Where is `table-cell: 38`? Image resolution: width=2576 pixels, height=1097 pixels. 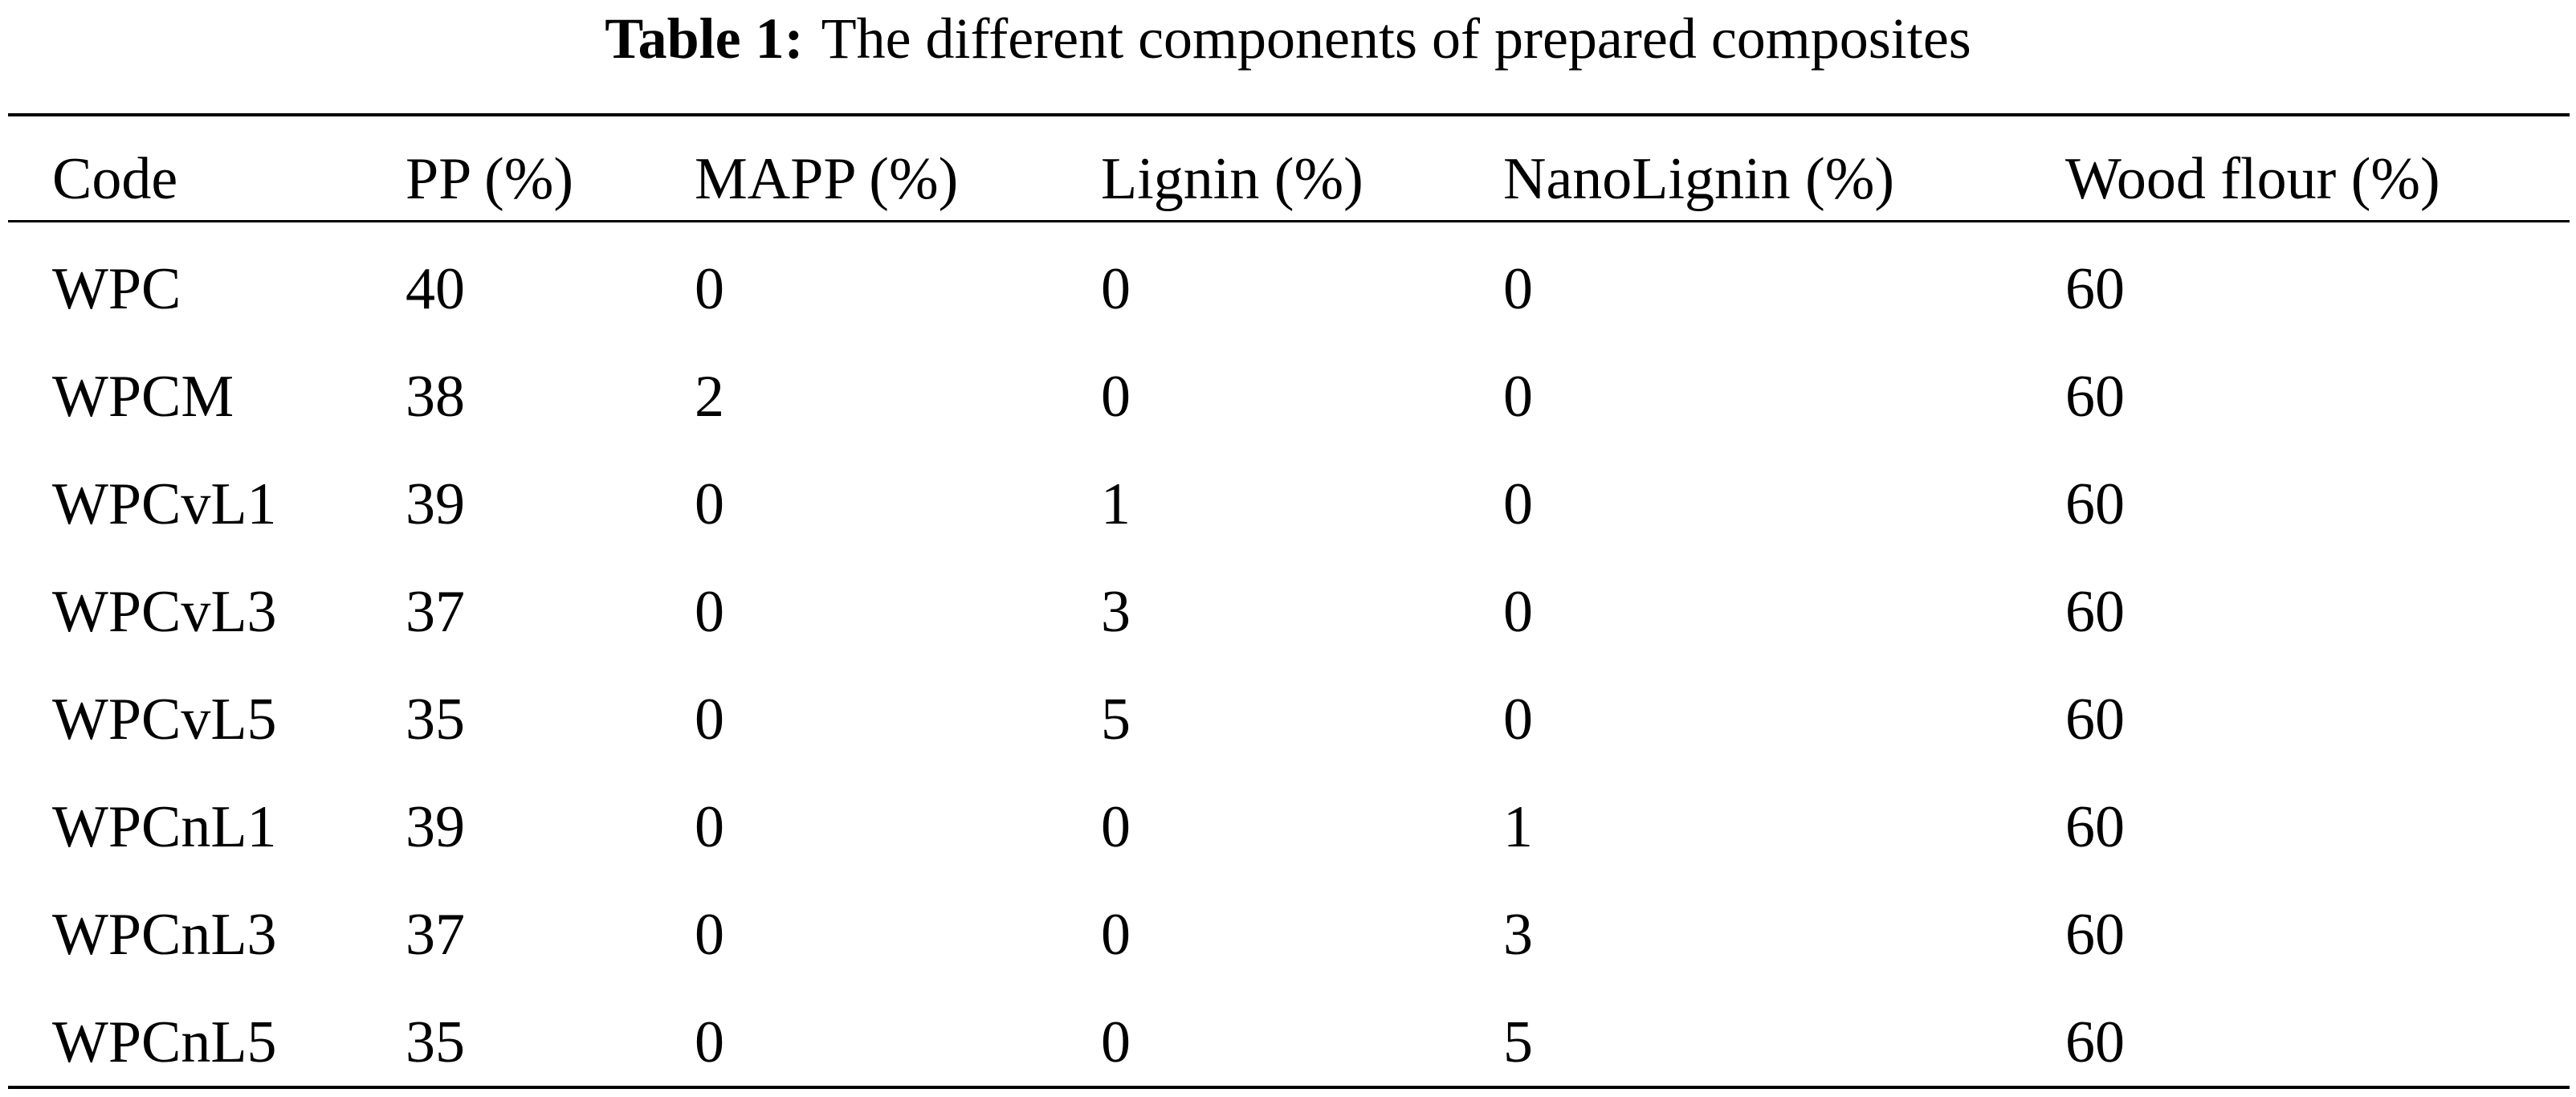 table-cell: 38 is located at coordinates (435, 397).